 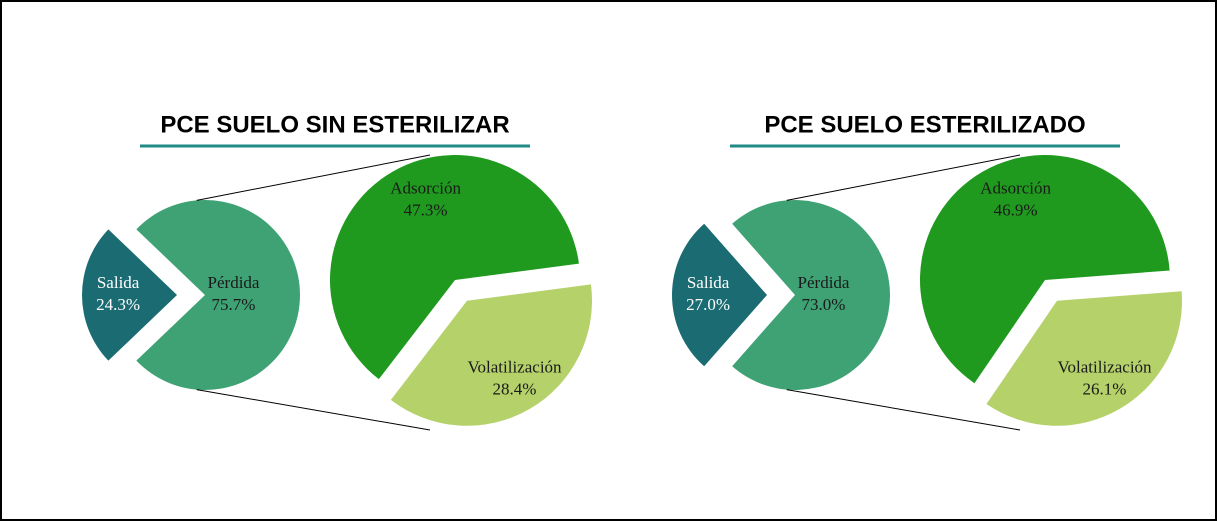 I want to click on slice-value: 47.3%, so click(x=426, y=209).